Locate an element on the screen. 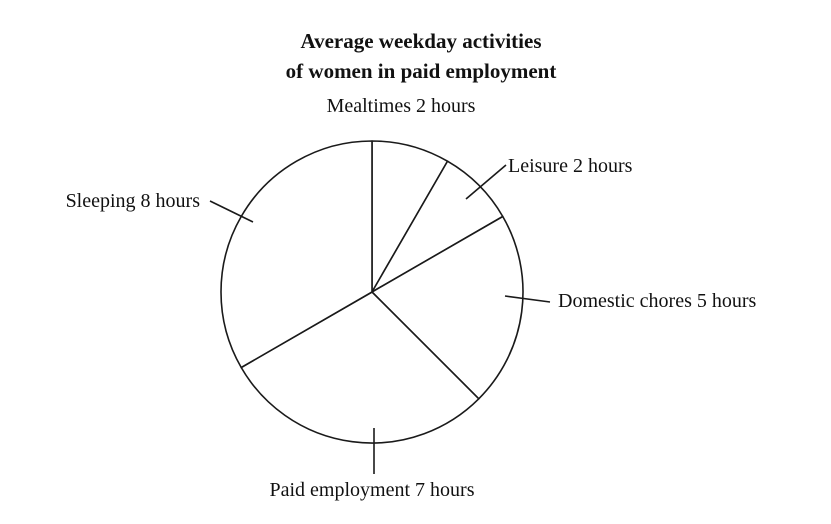 This screenshot has width=831, height=524. leader-line-leisure is located at coordinates (486, 182).